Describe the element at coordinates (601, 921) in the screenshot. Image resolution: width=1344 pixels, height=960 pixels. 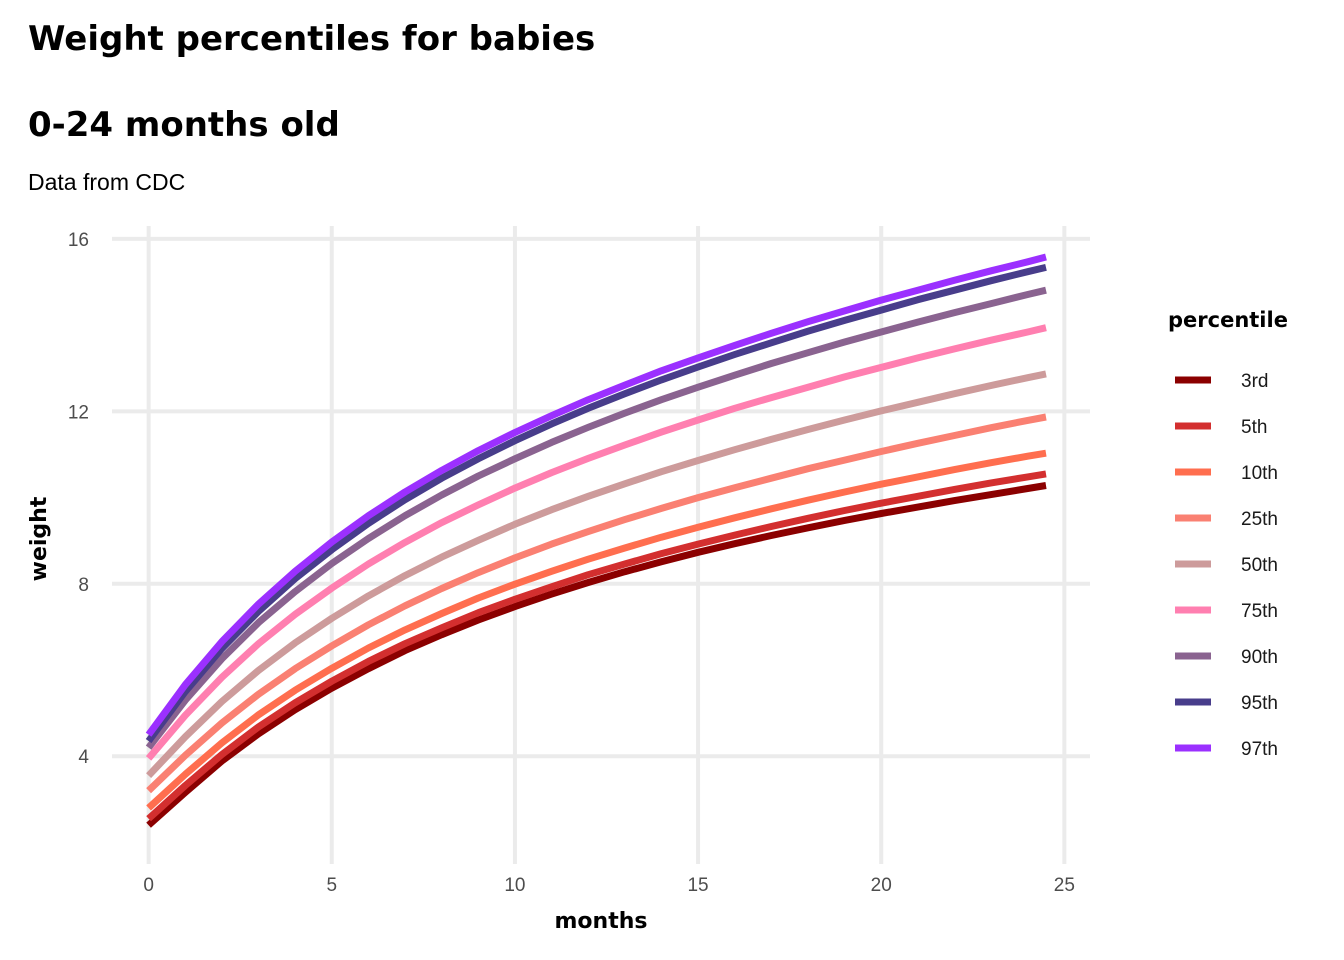
I see `x-axis-label: months` at that location.